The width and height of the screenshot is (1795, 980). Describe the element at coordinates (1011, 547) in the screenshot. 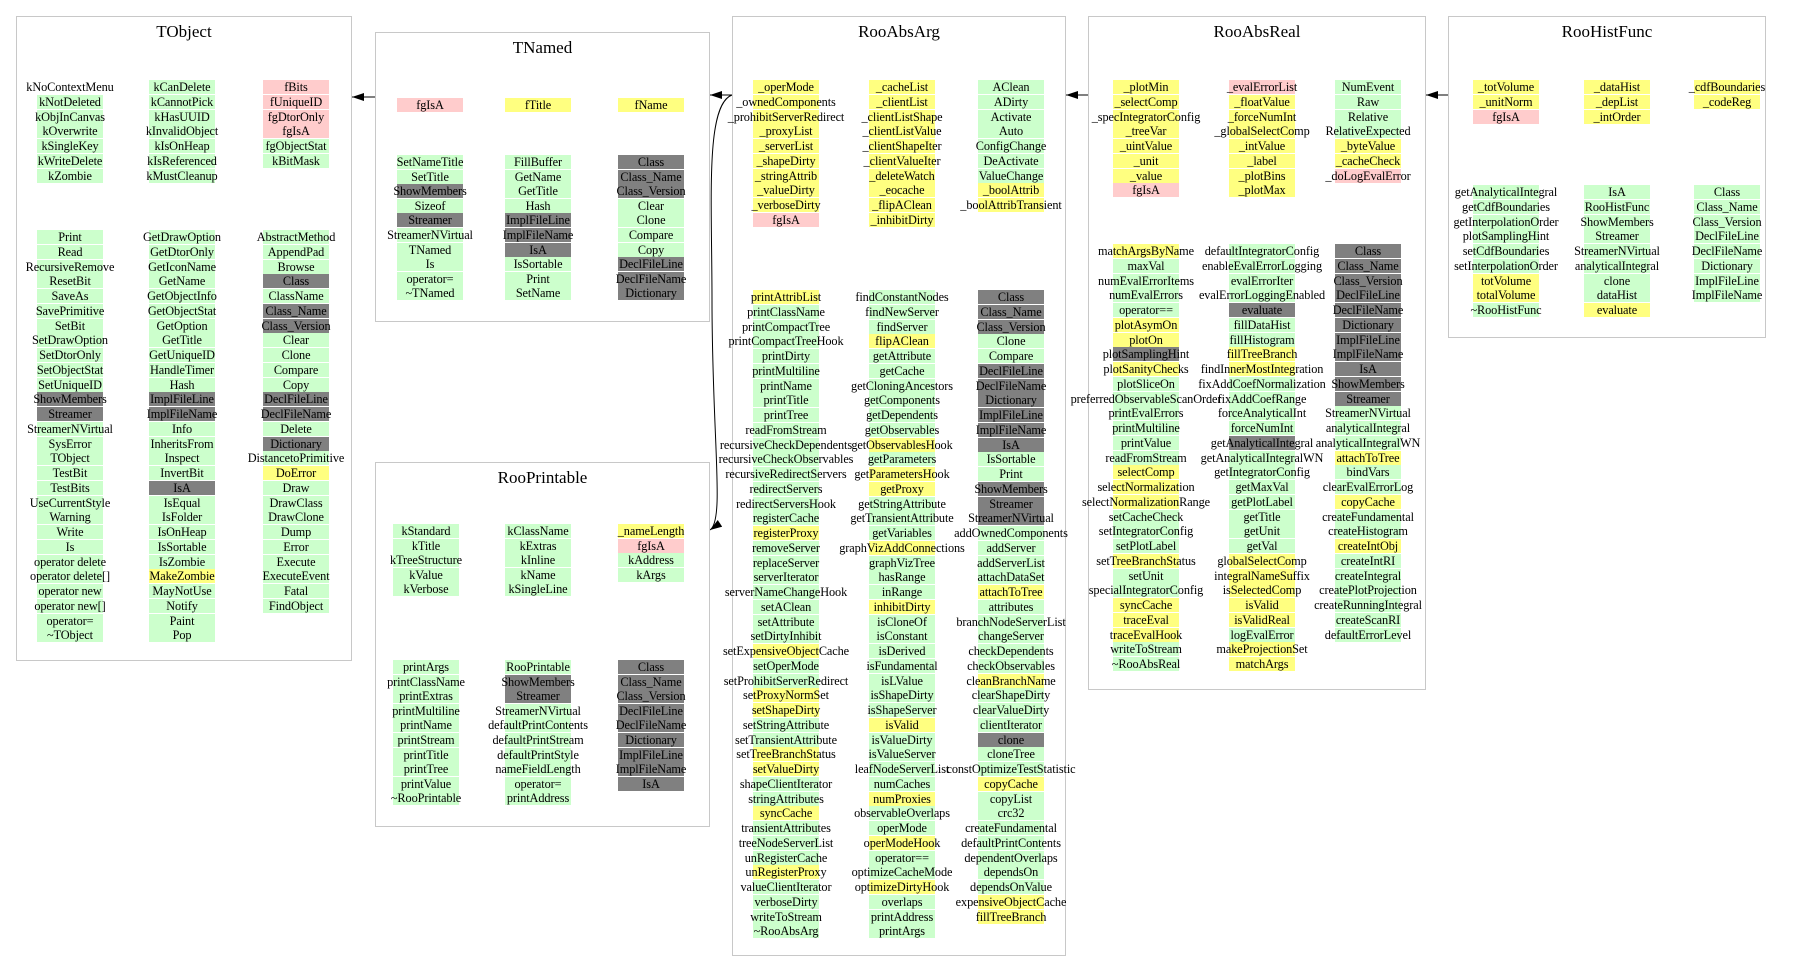

I see `member-label: addServer` at that location.